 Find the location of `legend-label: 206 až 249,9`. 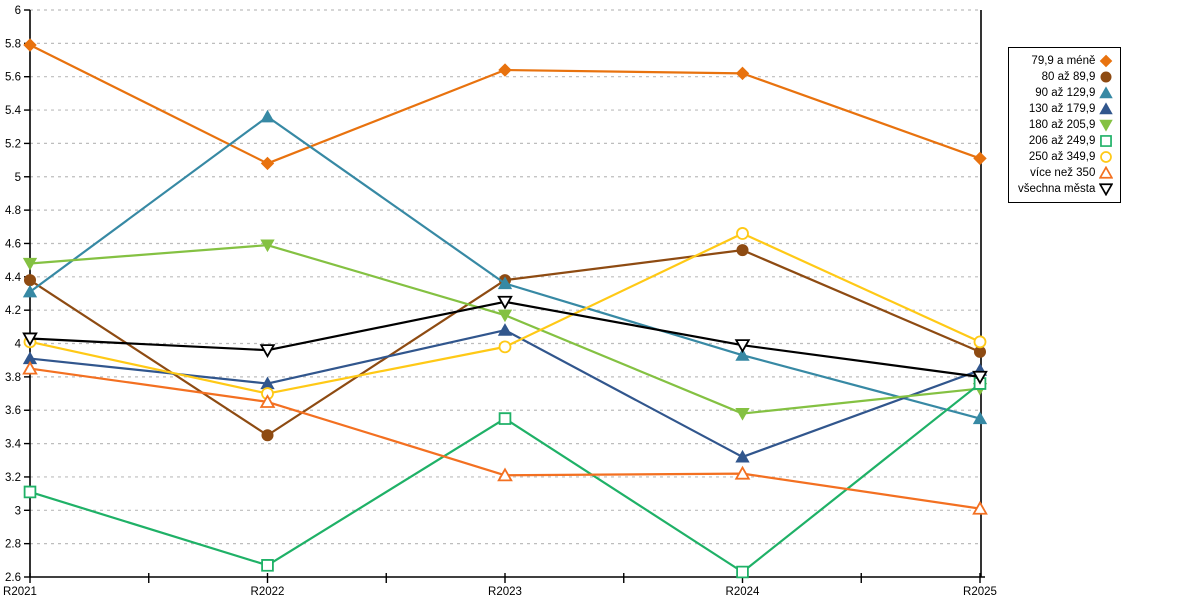

legend-label: 206 až 249,9 is located at coordinates (1062, 141).